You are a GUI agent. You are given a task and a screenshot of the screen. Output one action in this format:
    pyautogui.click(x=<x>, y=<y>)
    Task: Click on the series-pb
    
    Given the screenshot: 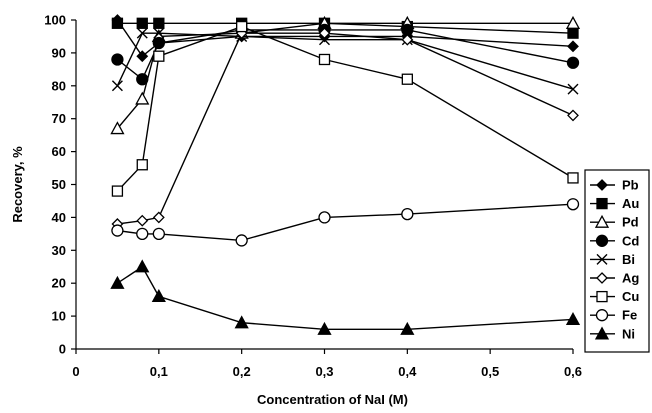 What is the action you would take?
    pyautogui.click(x=345, y=38)
    